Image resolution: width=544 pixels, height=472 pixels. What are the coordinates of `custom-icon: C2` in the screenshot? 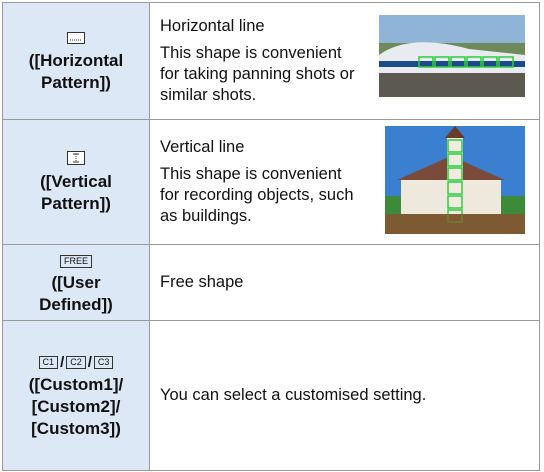 It's located at (76, 363).